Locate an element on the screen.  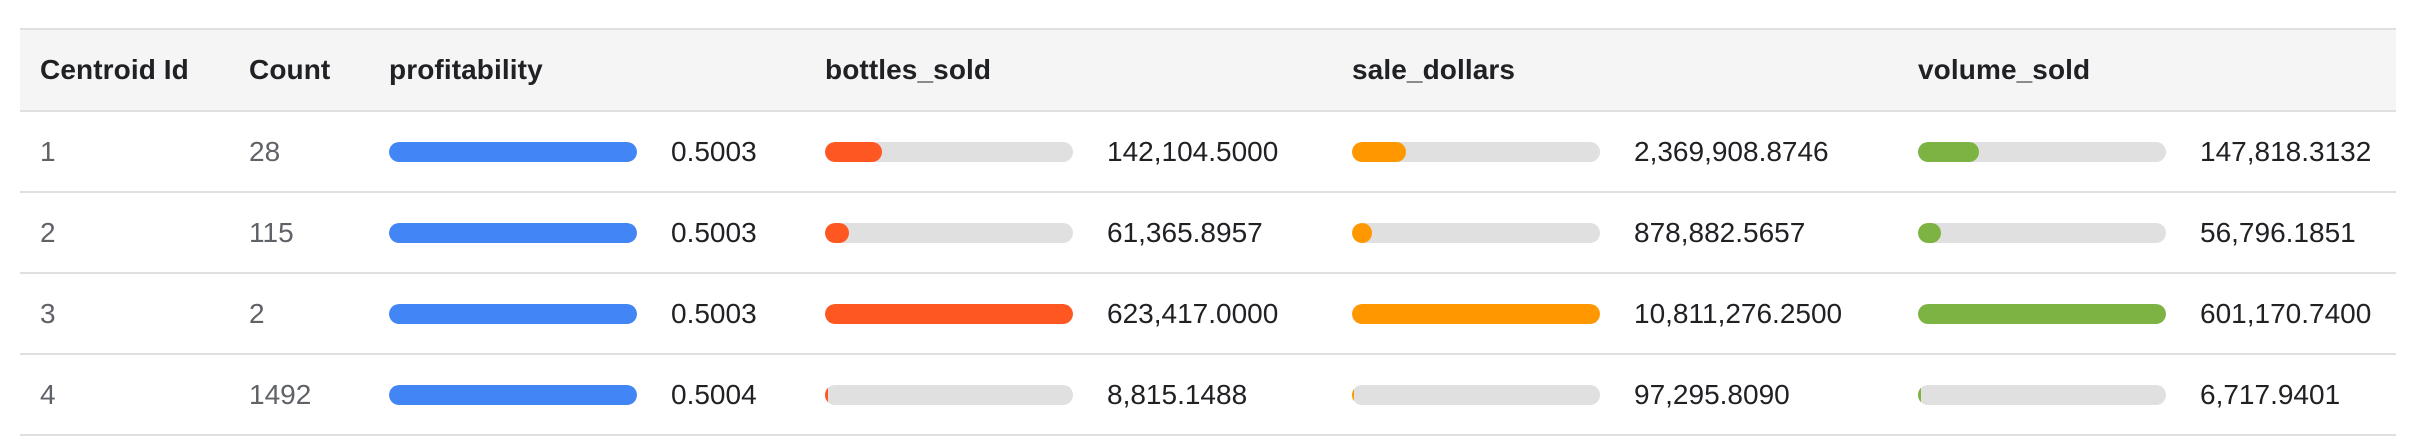
volume-sold-cell: 601,170.7400 is located at coordinates (2147, 314).